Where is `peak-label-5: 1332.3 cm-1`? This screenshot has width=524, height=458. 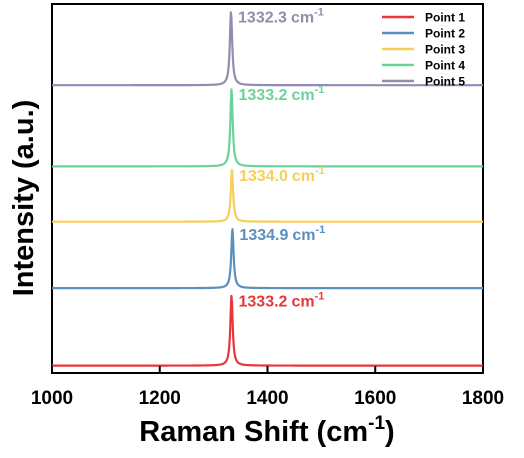
peak-label-5: 1332.3 cm-1 is located at coordinates (281, 16).